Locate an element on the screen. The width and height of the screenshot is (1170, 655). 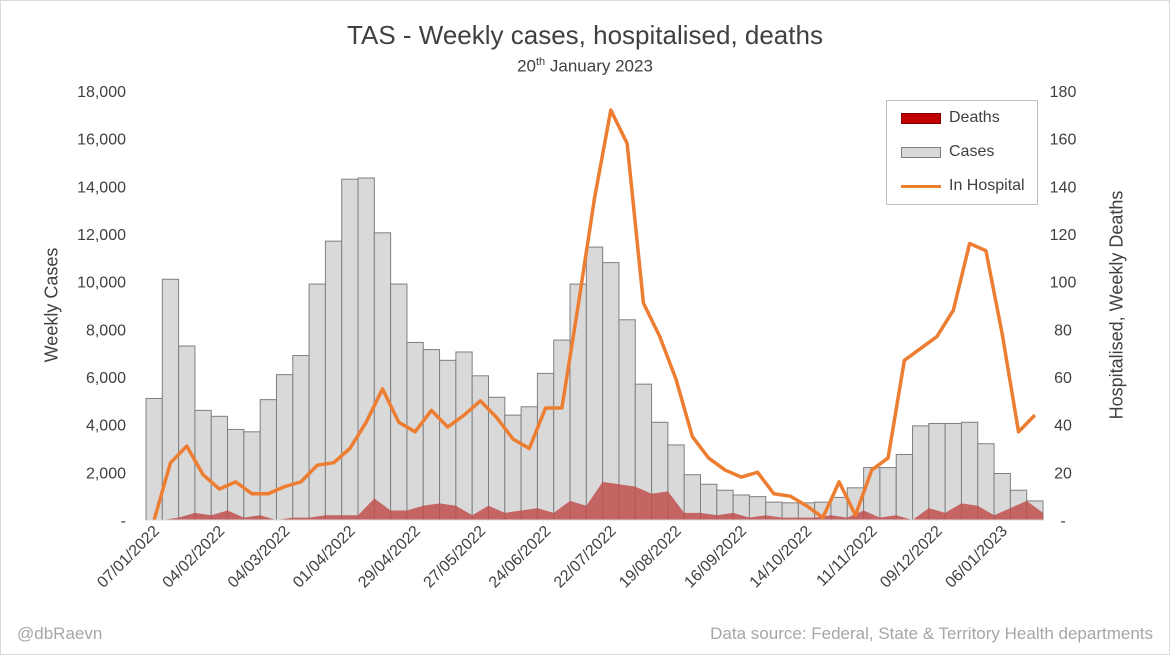
x-tick-label: 07/01/2022 is located at coordinates (128, 557).